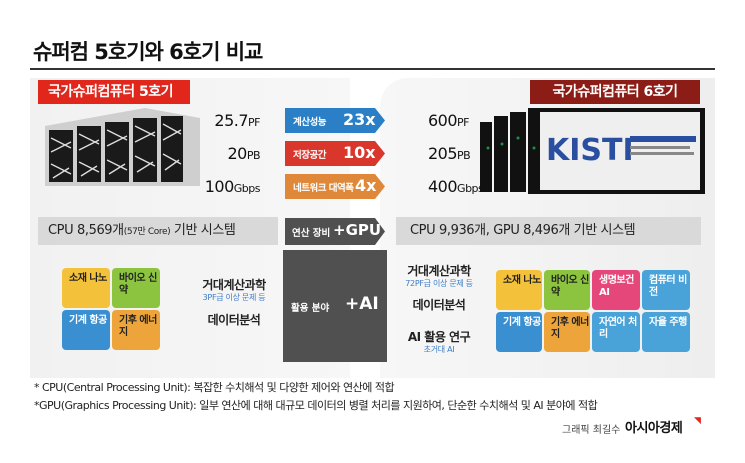 Image resolution: width=745 pixels, height=463 pixels. What do you see at coordinates (86, 288) in the screenshot?
I see `puzzle-piece-materials: 소재 나노` at bounding box center [86, 288].